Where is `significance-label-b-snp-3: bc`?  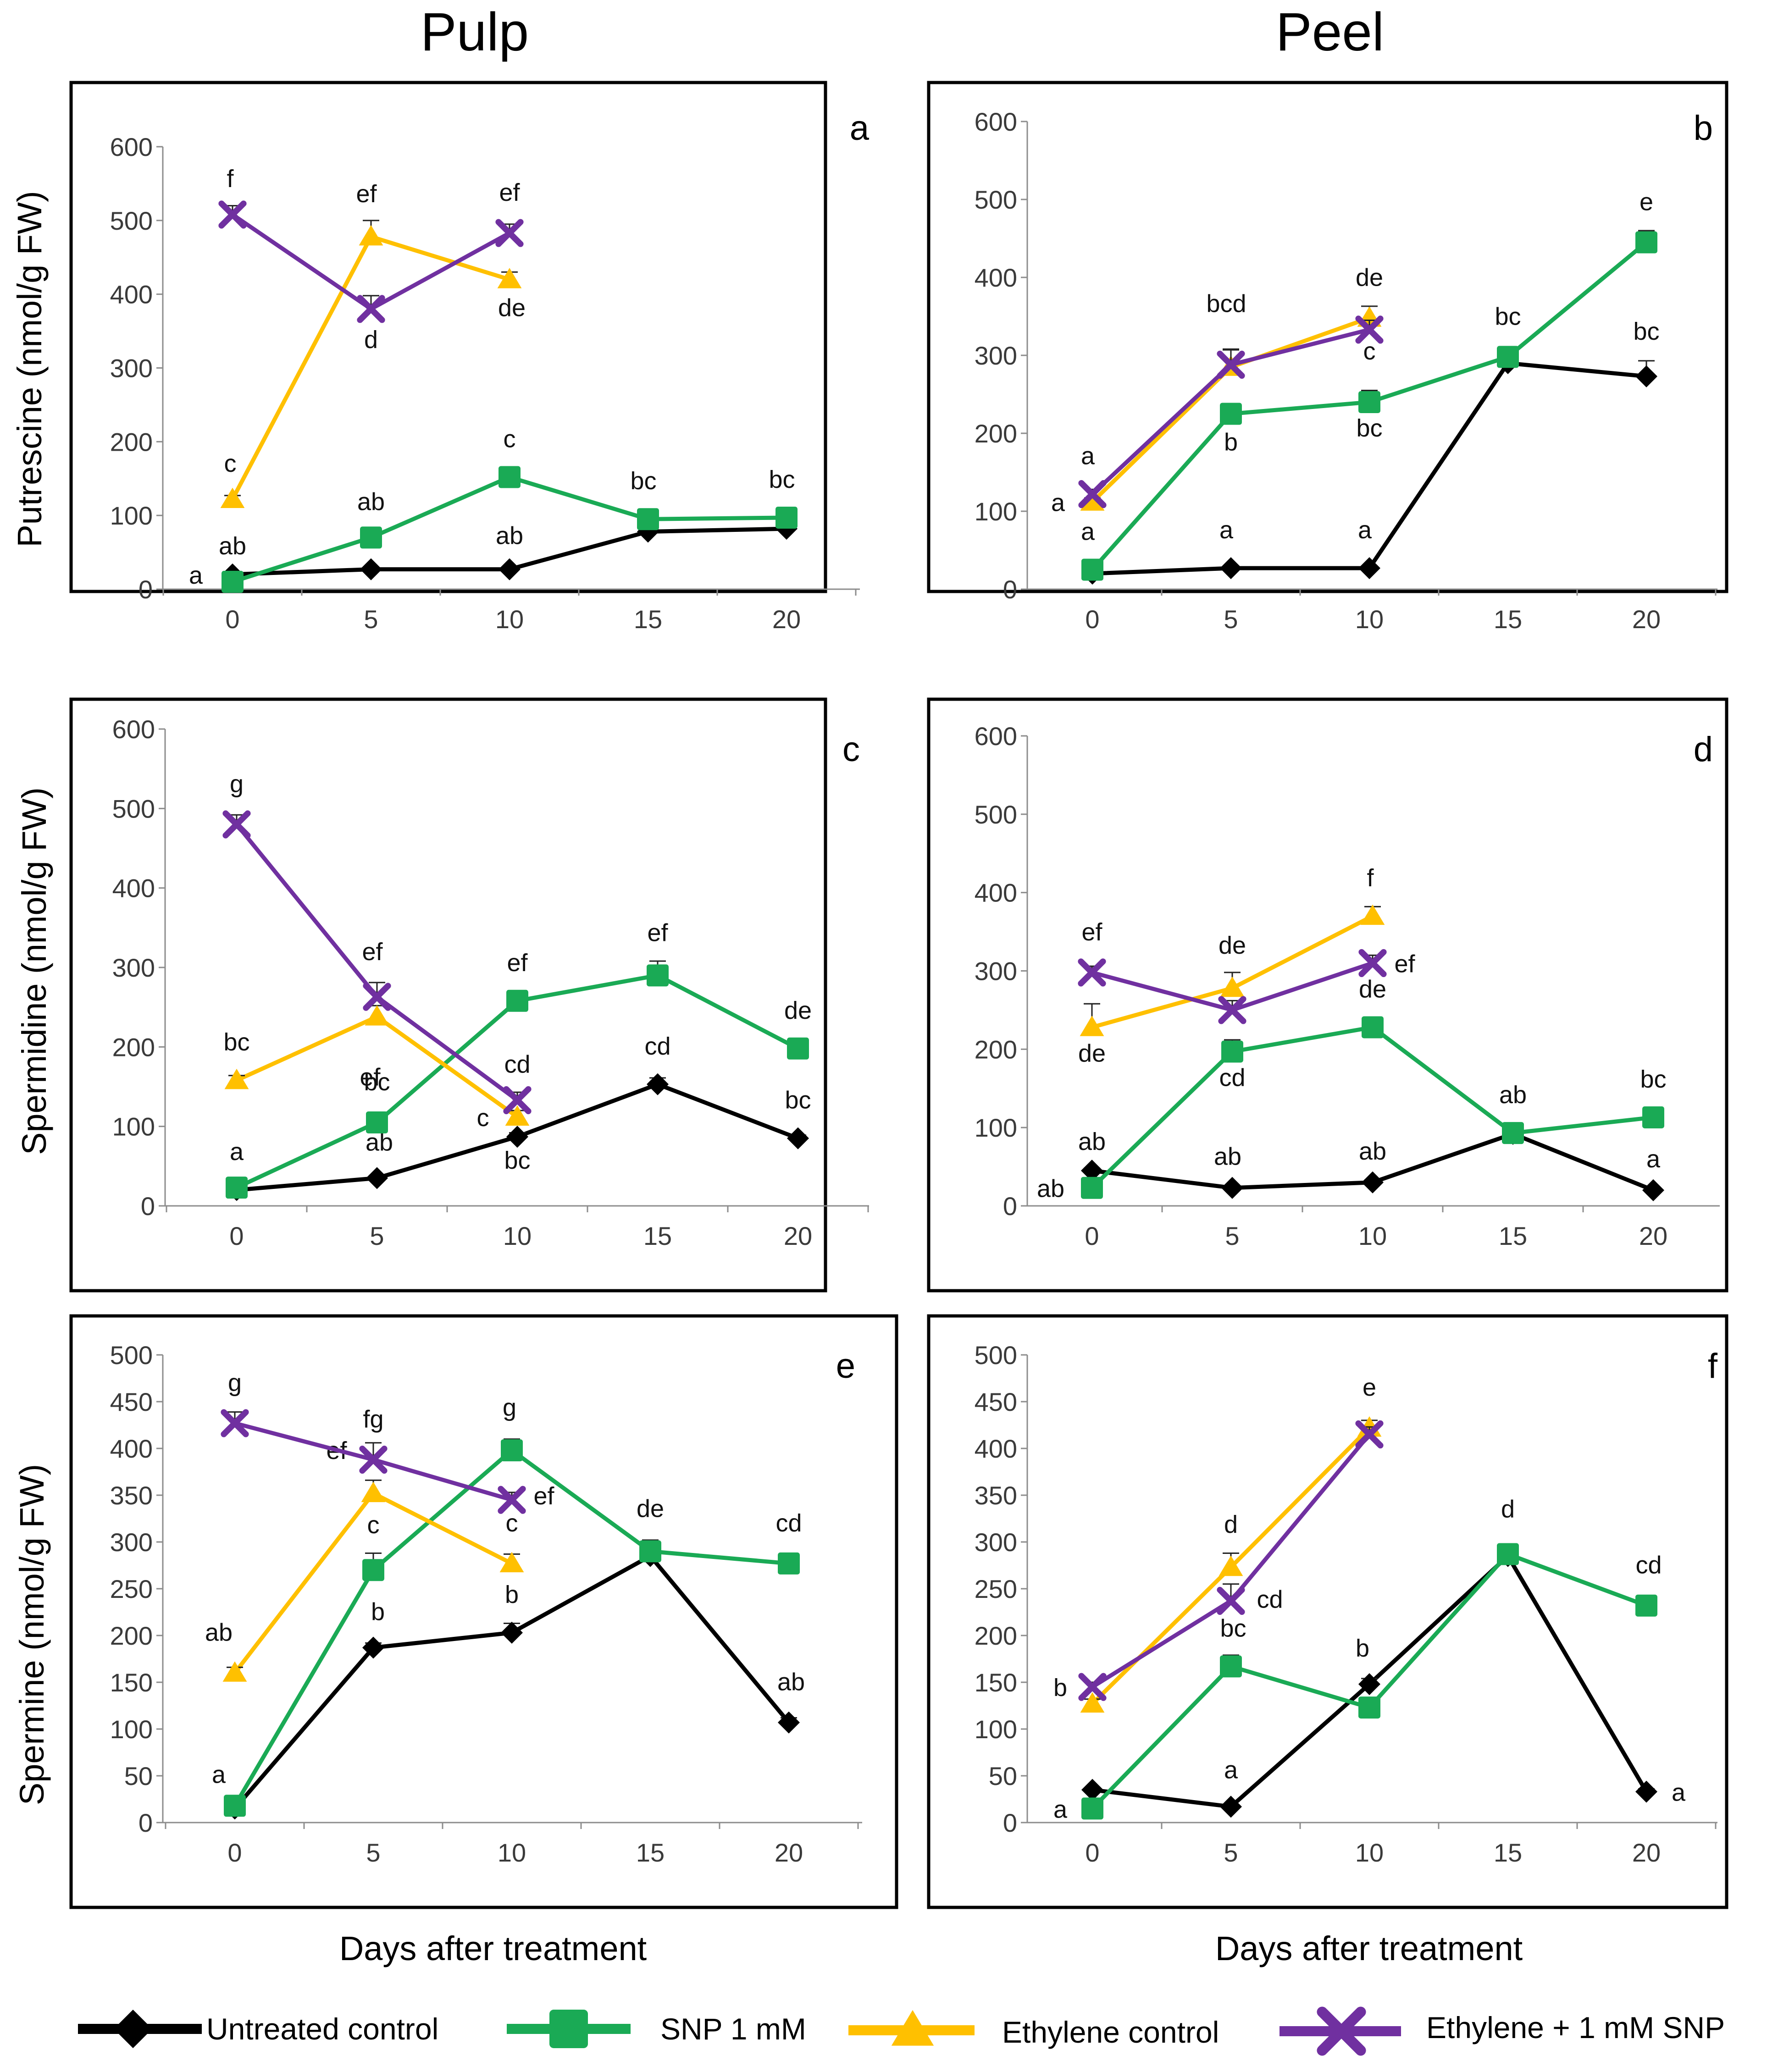 significance-label-b-snp-3: bc is located at coordinates (1508, 317).